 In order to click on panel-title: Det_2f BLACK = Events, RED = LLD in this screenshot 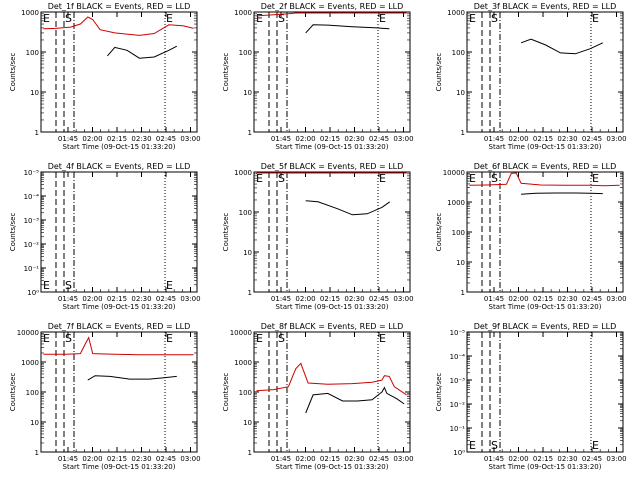, I will do `click(332, 6)`.